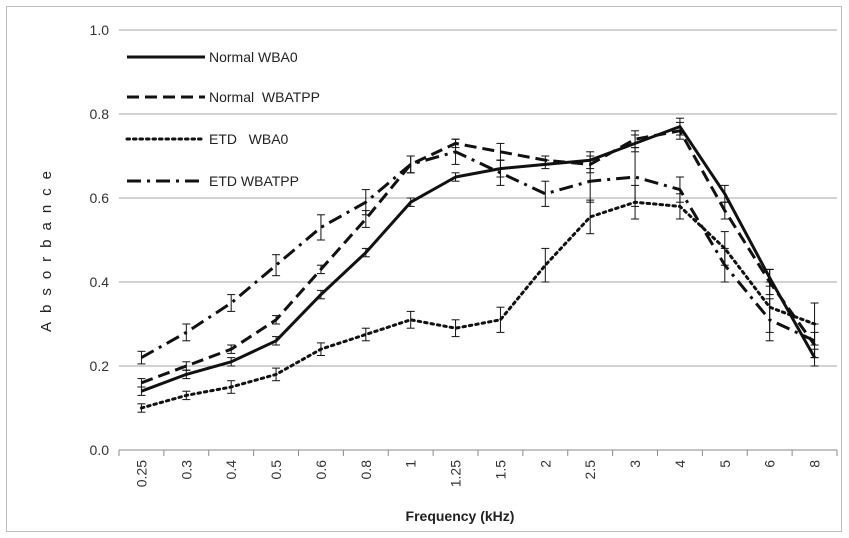 This screenshot has width=849, height=538. Describe the element at coordinates (100, 240) in the screenshot. I see `y-axis-ticks: 0.0 0.2 0.4 0.6 0.8 1.0` at that location.